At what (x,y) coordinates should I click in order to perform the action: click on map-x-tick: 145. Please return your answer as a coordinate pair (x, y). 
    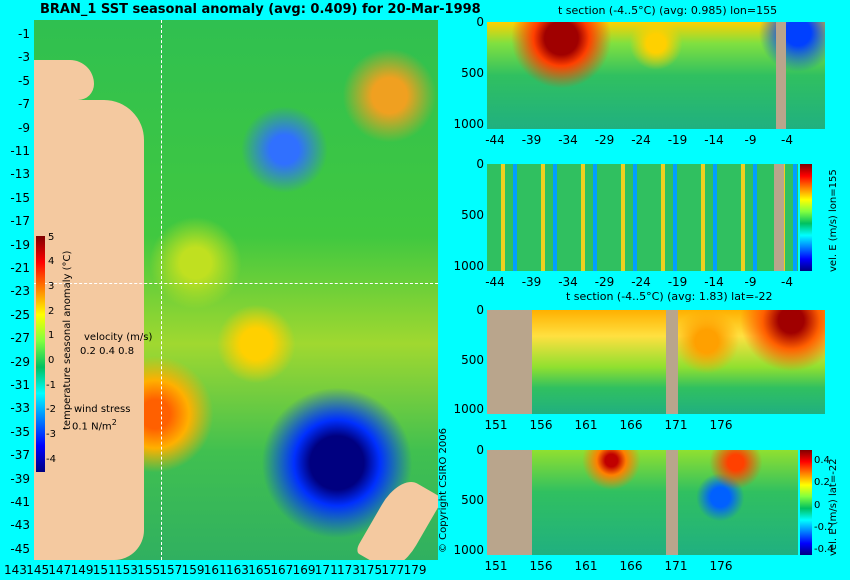
    Looking at the image, I should click on (38, 570).